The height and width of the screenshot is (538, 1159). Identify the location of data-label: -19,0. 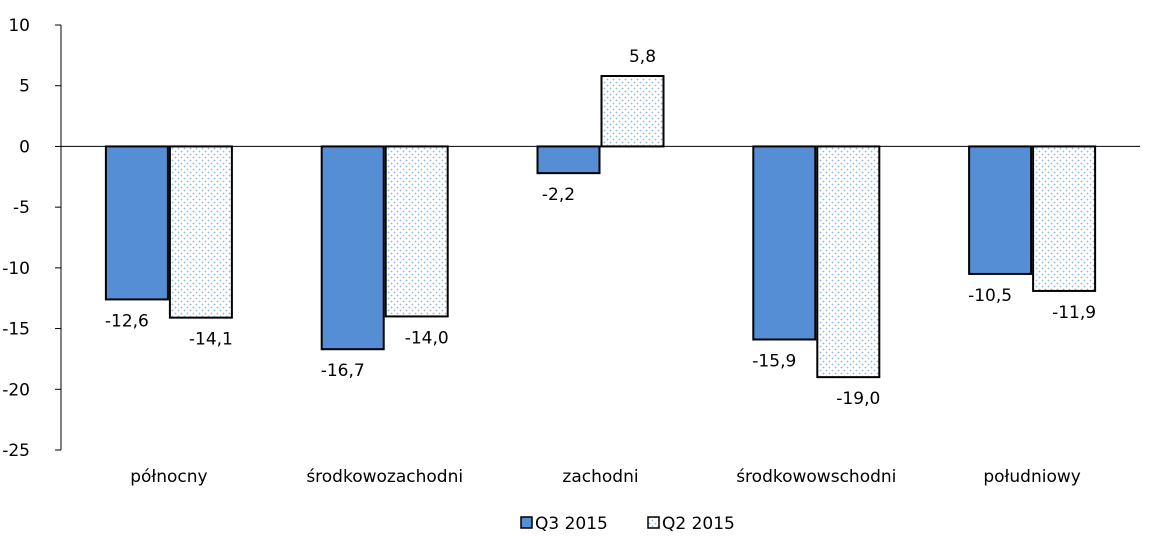
(858, 399).